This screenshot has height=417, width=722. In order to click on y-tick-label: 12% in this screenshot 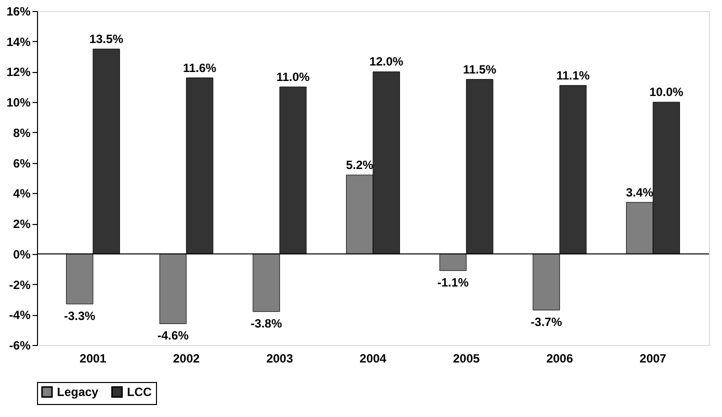, I will do `click(18, 72)`.